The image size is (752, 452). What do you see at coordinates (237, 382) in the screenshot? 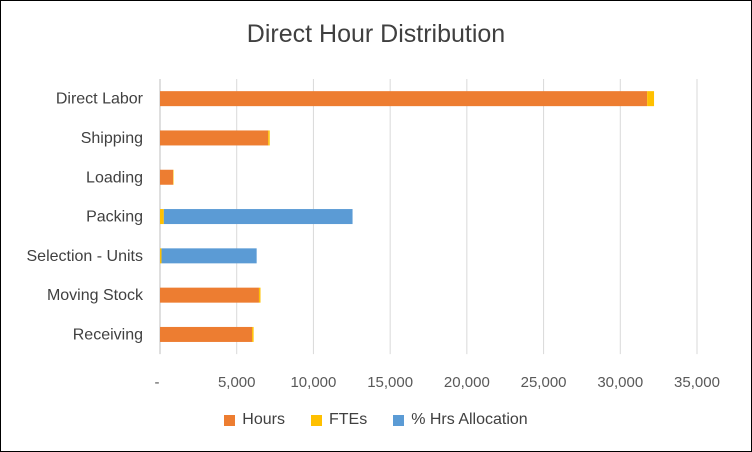
I see `x-tick-label: 5,000` at bounding box center [237, 382].